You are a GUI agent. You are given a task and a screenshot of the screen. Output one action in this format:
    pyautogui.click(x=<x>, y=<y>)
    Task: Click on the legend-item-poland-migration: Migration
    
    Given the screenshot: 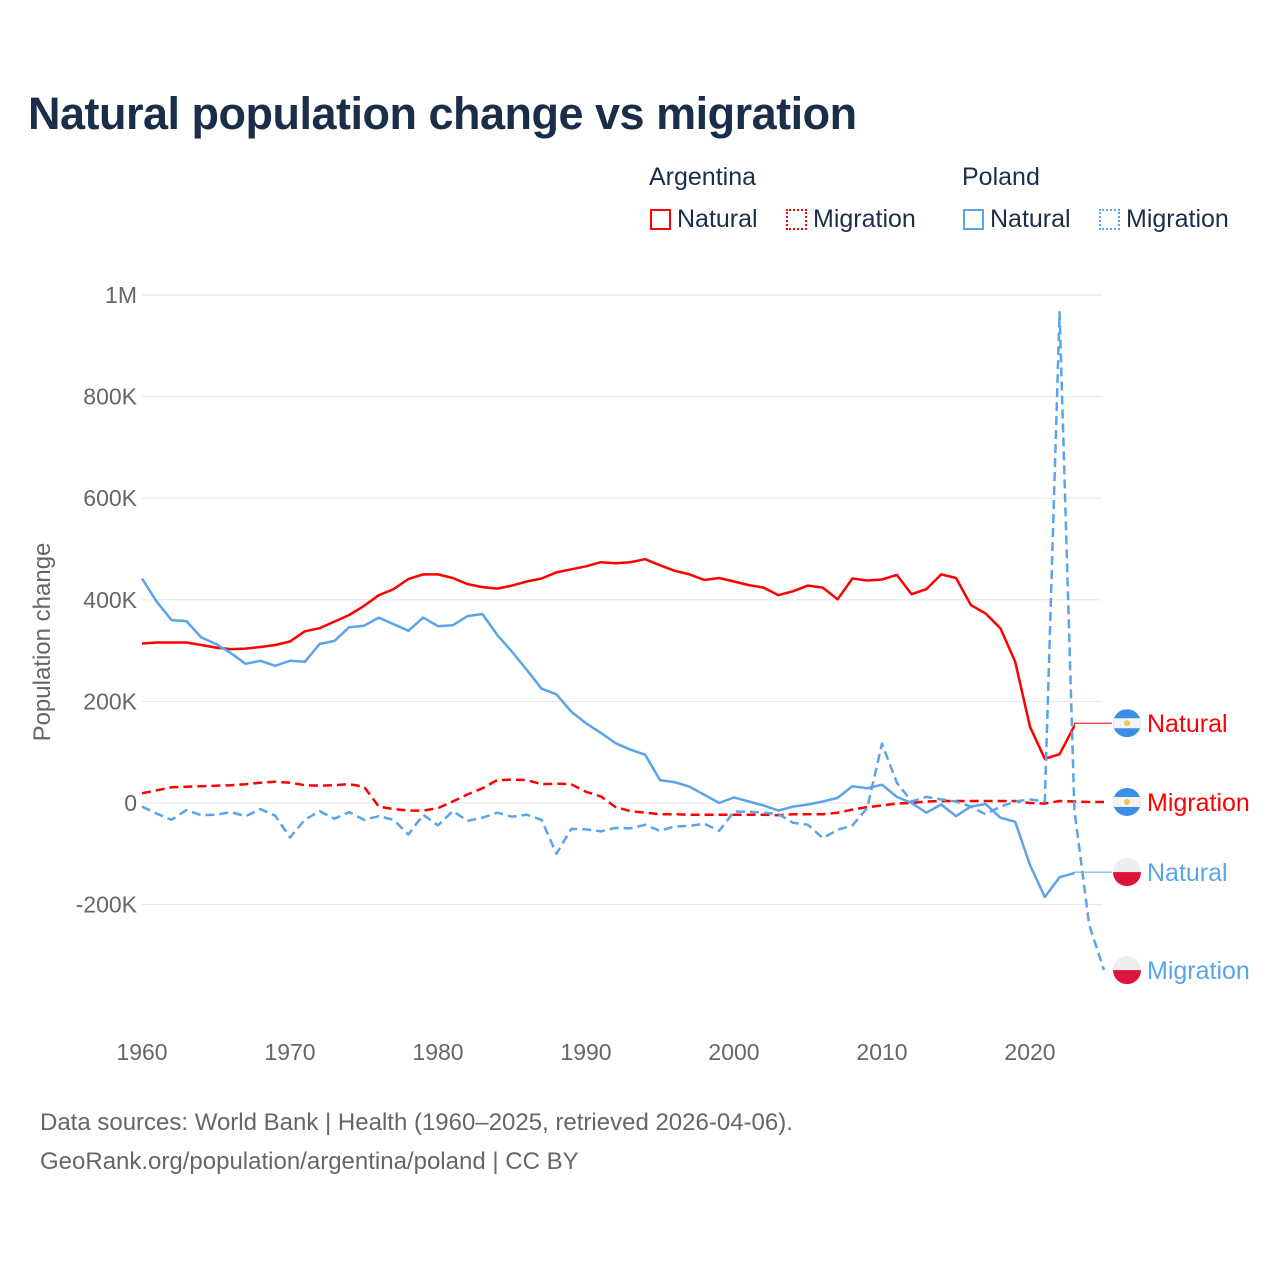 What is the action you would take?
    pyautogui.click(x=1164, y=219)
    